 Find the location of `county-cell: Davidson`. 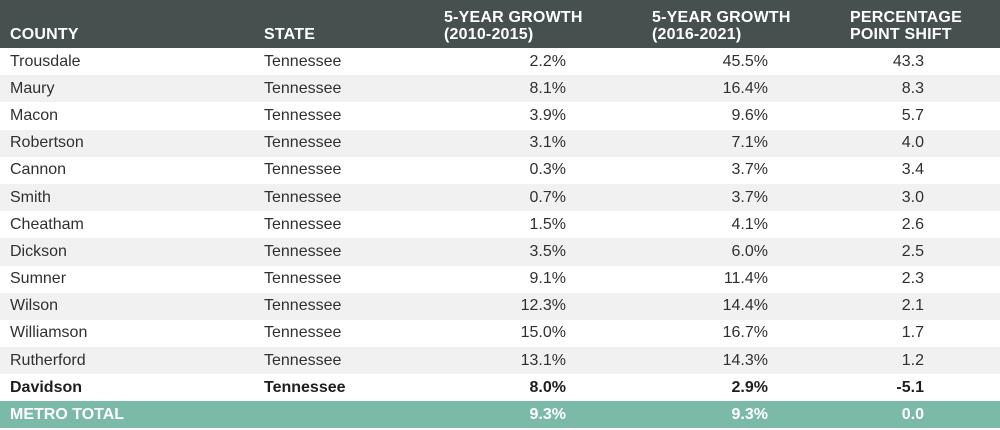

county-cell: Davidson is located at coordinates (46, 387).